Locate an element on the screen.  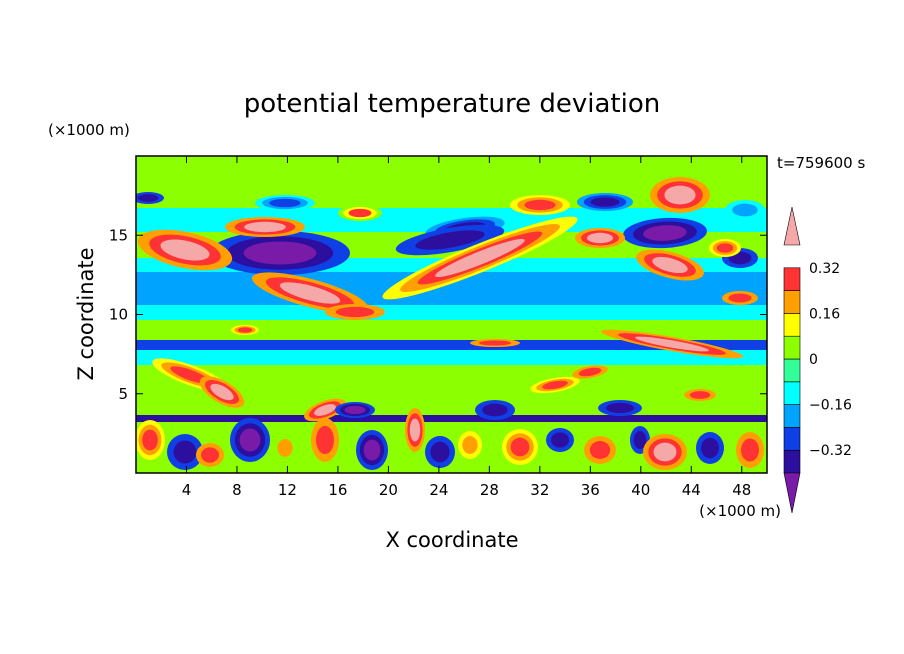
x-tick-label: 32 is located at coordinates (539, 490).